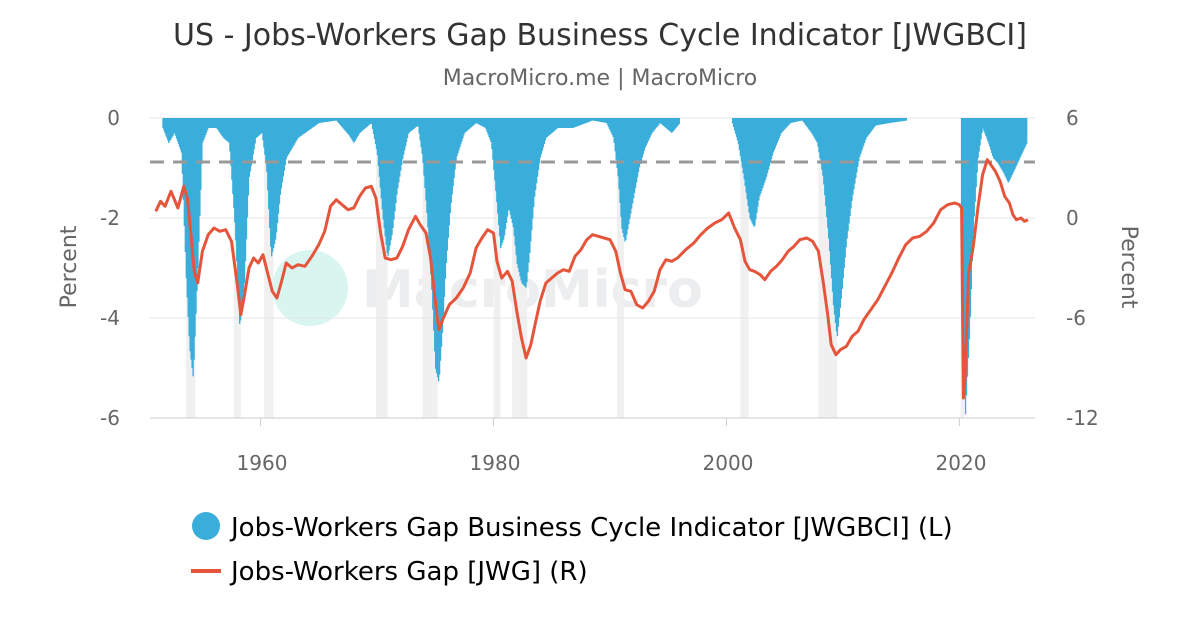 This screenshot has height=630, width=1200. What do you see at coordinates (110, 418) in the screenshot?
I see `left-tick-3: -6` at bounding box center [110, 418].